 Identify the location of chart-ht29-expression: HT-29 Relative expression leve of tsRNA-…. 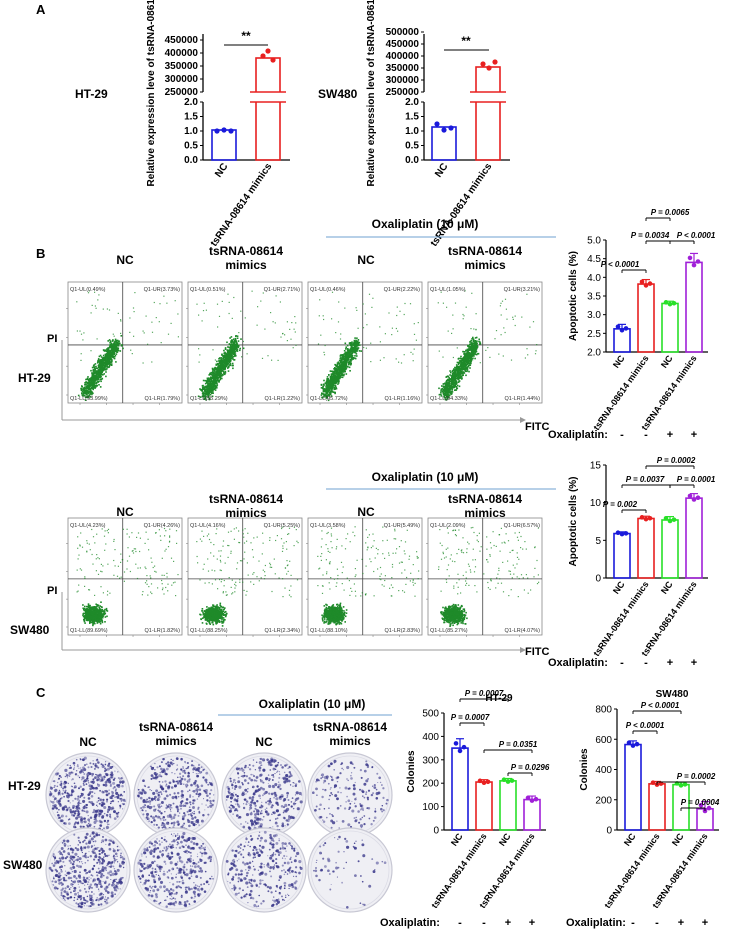
(182, 124).